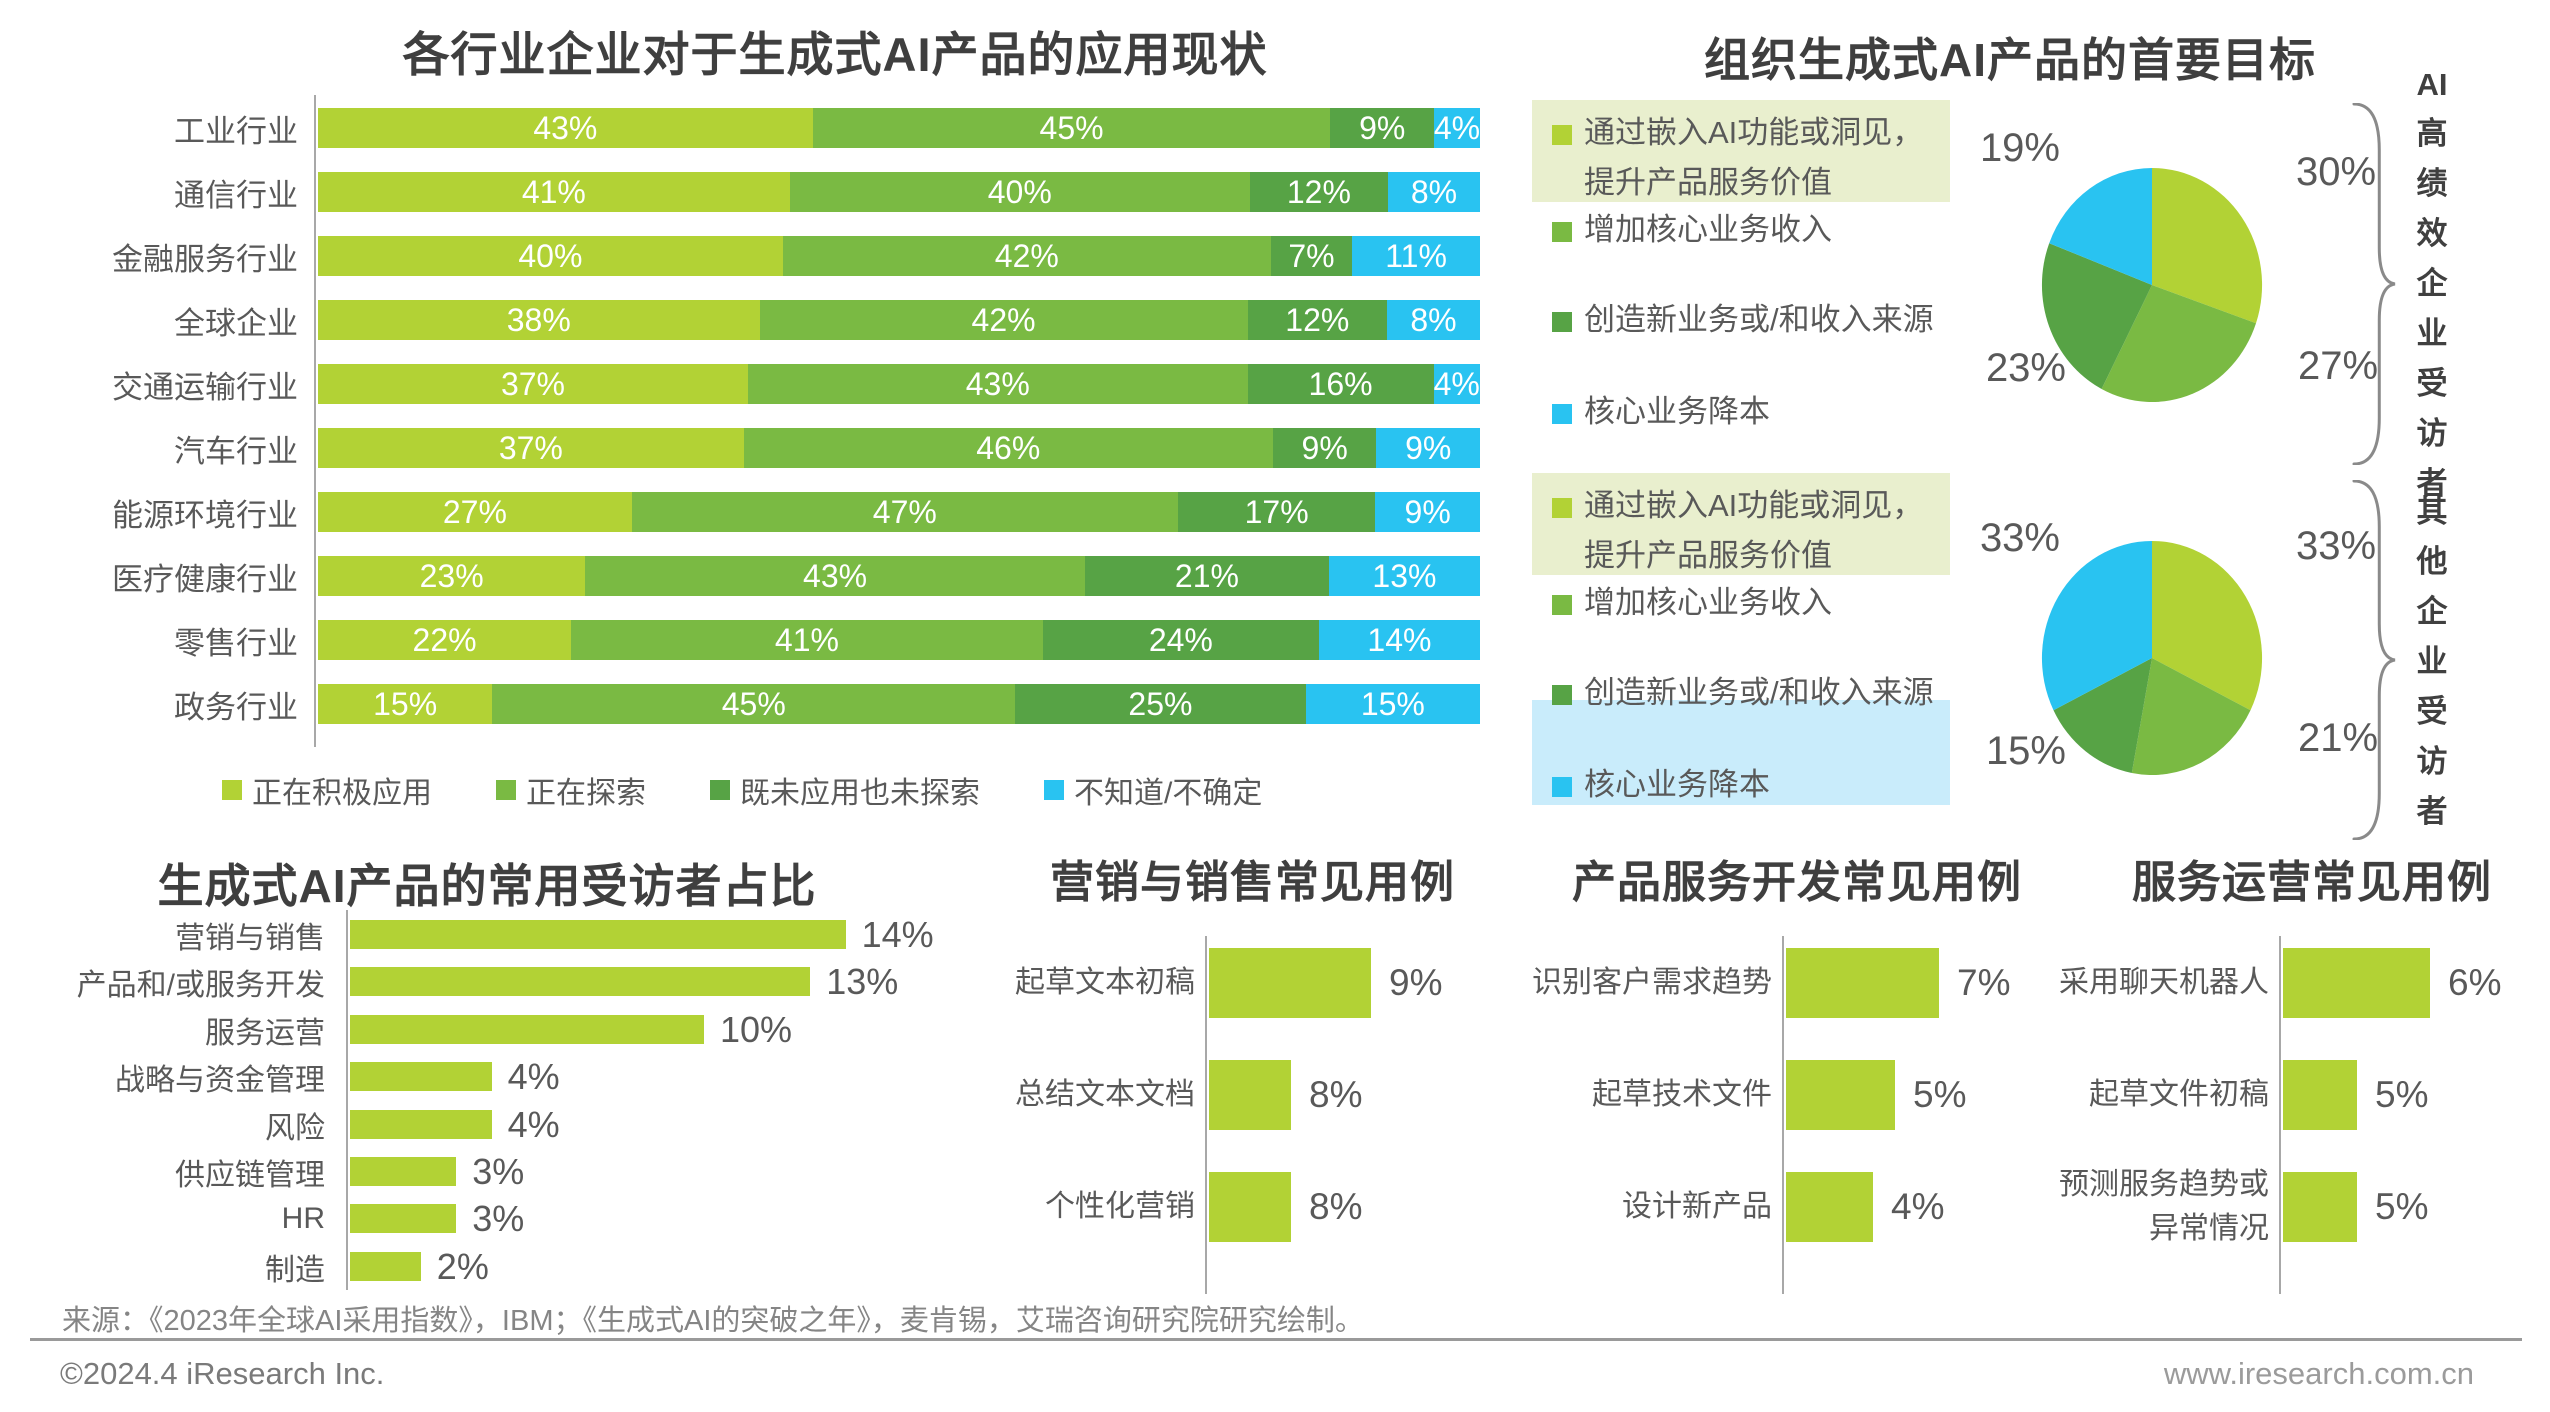 The height and width of the screenshot is (1412, 2550). I want to click on row-label: 全球企业, so click(236, 323).